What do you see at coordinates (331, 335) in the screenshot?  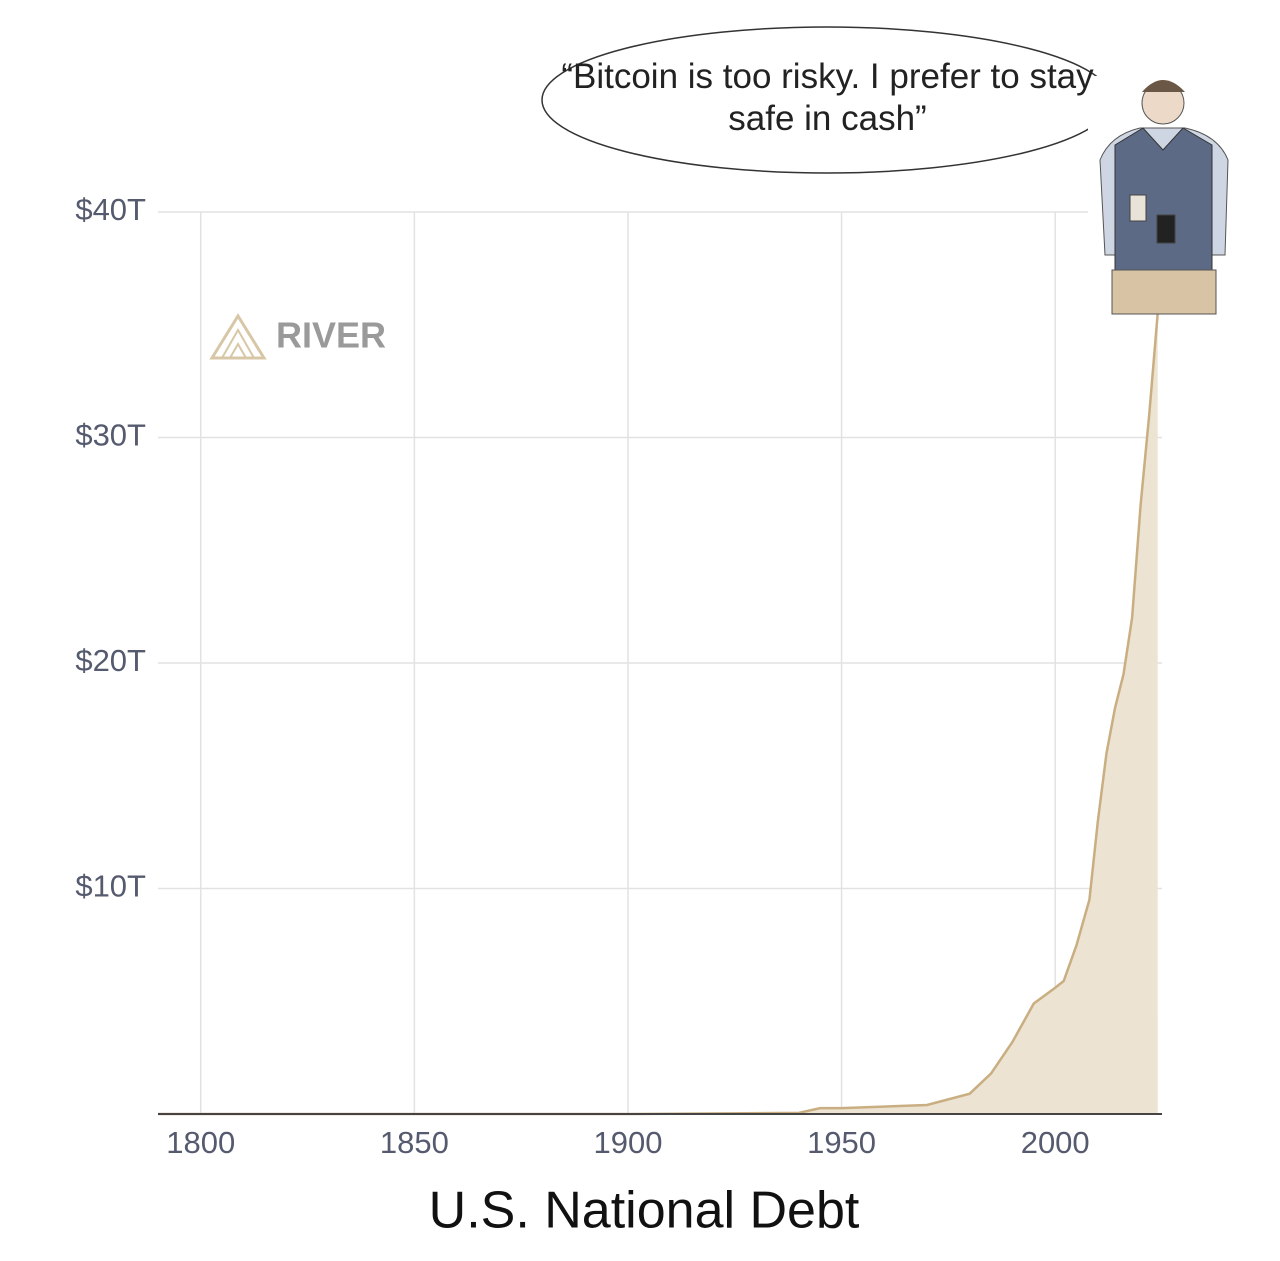 I see `watermark: RIVER` at bounding box center [331, 335].